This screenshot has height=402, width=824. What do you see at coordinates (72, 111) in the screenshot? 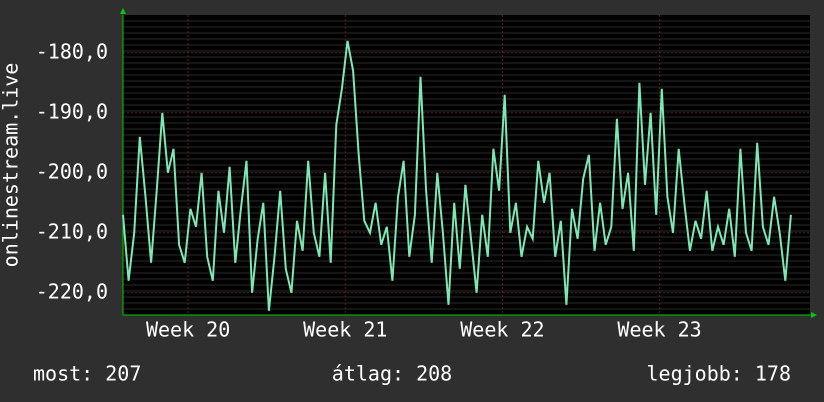
I see `y-tick-label: -190,0` at bounding box center [72, 111].